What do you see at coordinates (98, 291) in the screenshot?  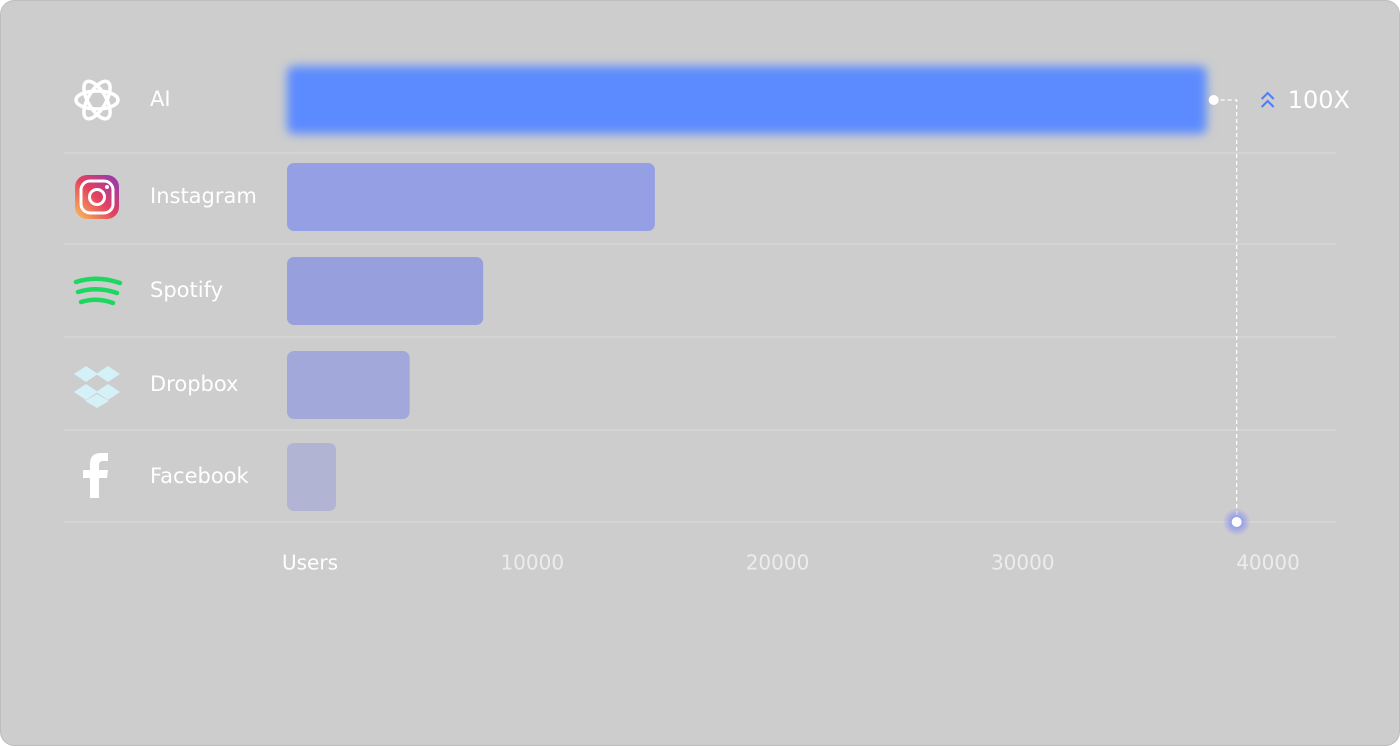 I see `spotify-icon` at bounding box center [98, 291].